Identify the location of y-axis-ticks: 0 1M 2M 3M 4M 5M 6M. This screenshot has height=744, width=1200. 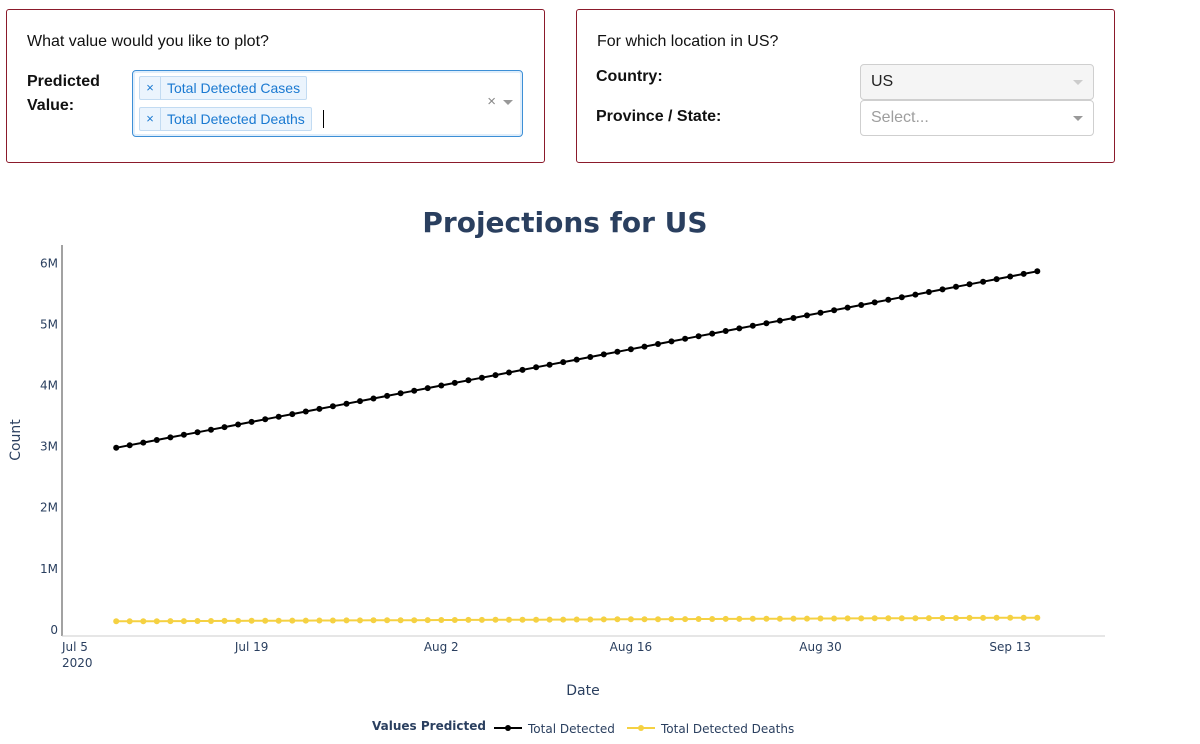
(49, 446).